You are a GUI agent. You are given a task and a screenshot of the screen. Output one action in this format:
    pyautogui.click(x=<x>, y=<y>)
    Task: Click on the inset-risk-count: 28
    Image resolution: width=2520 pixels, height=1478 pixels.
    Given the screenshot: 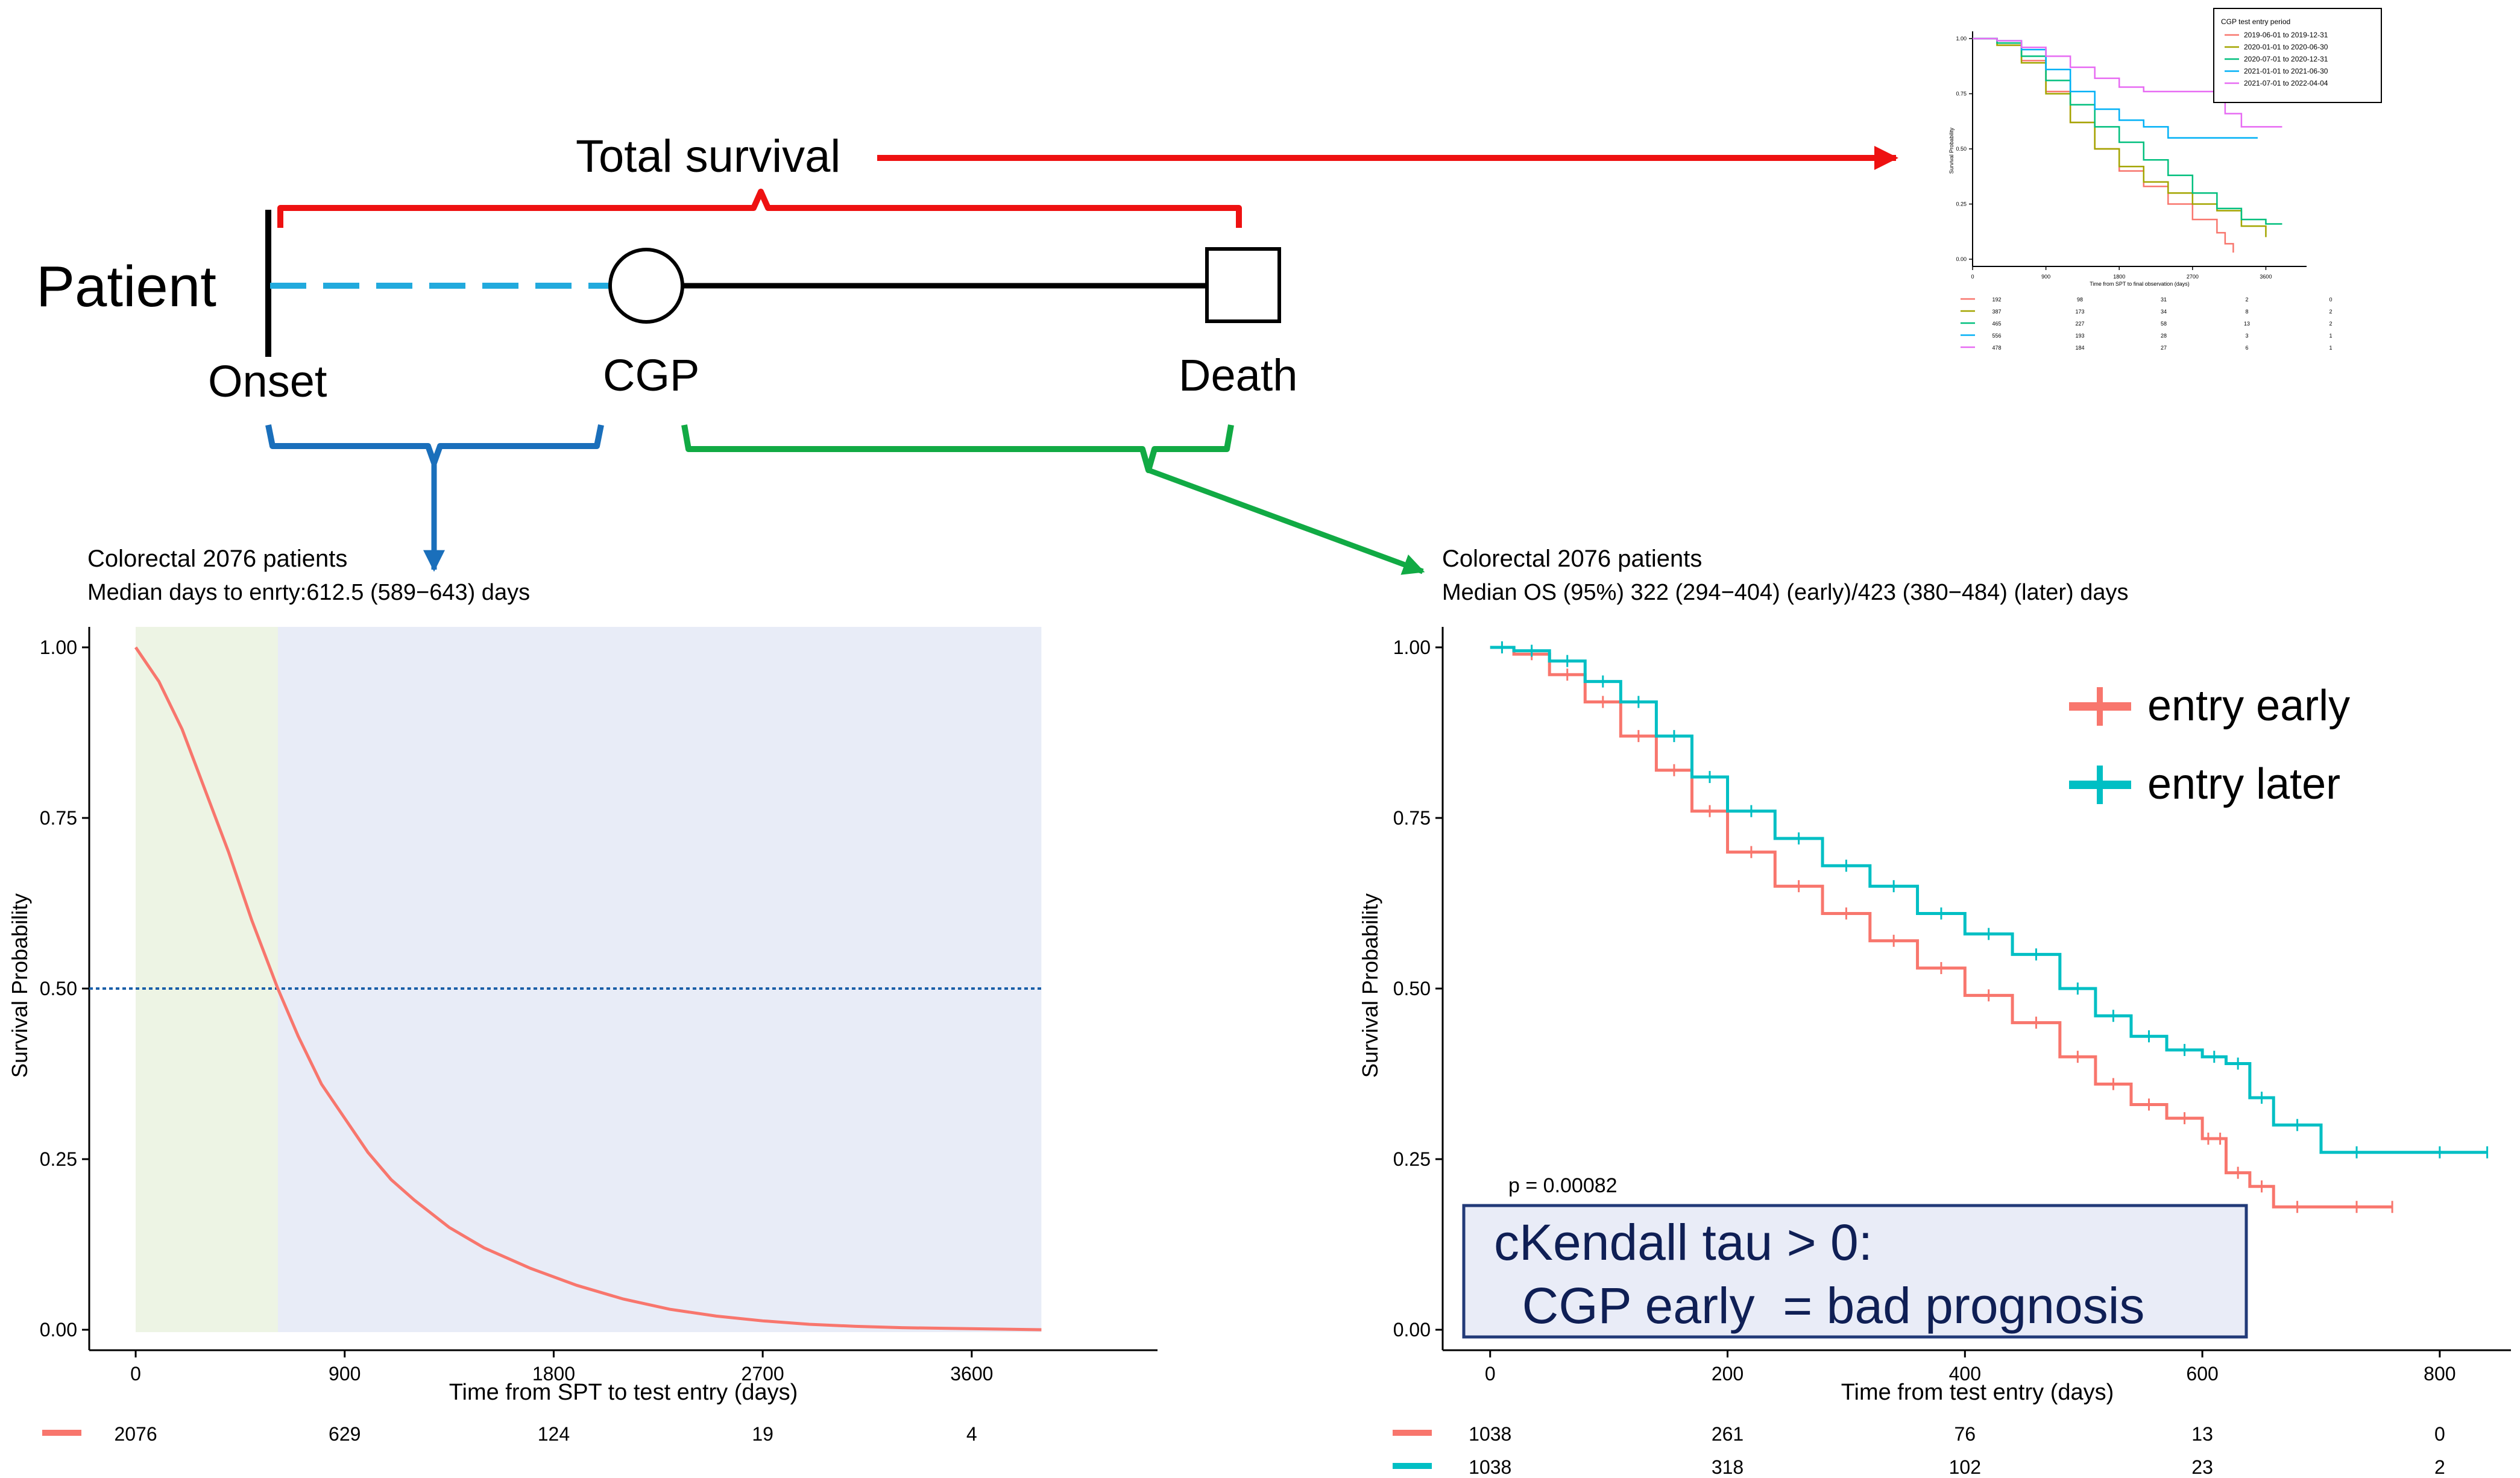 What is the action you would take?
    pyautogui.click(x=2164, y=336)
    